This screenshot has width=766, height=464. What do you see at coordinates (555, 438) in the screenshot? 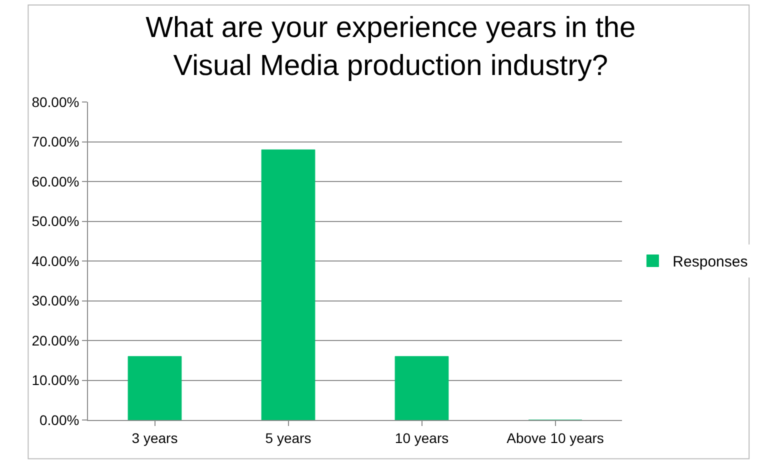
I see `x-tick-label: Above 10 years` at bounding box center [555, 438].